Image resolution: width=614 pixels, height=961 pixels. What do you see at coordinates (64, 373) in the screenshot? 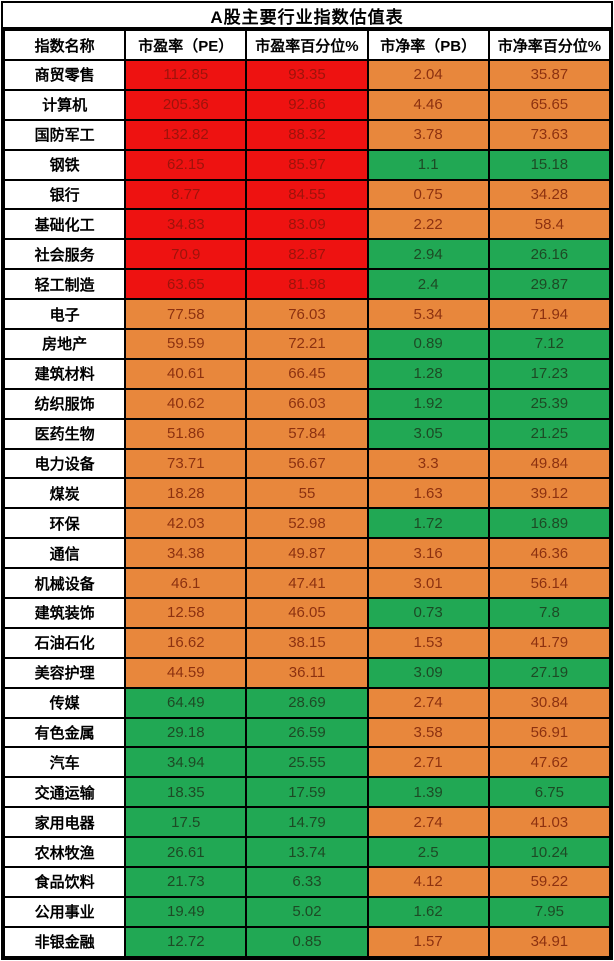
I see `industry-name-cell: 建筑材料` at bounding box center [64, 373].